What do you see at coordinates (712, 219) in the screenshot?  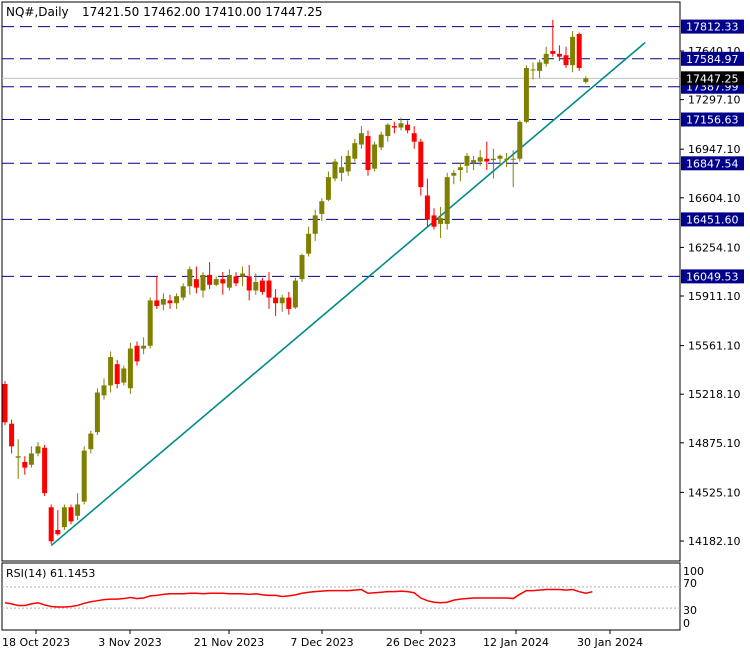 I see `level-label: 16451.60` at bounding box center [712, 219].